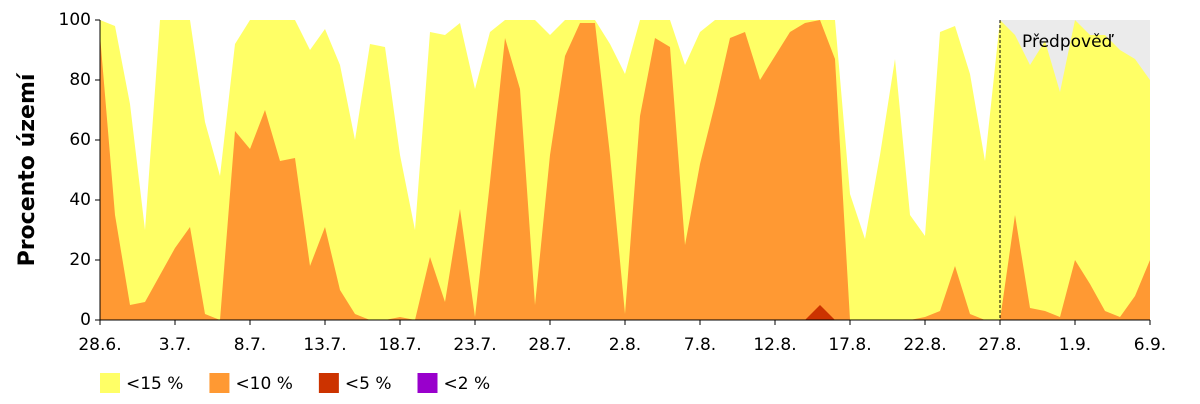  I want to click on y-tick-label: 80, so click(80, 80).